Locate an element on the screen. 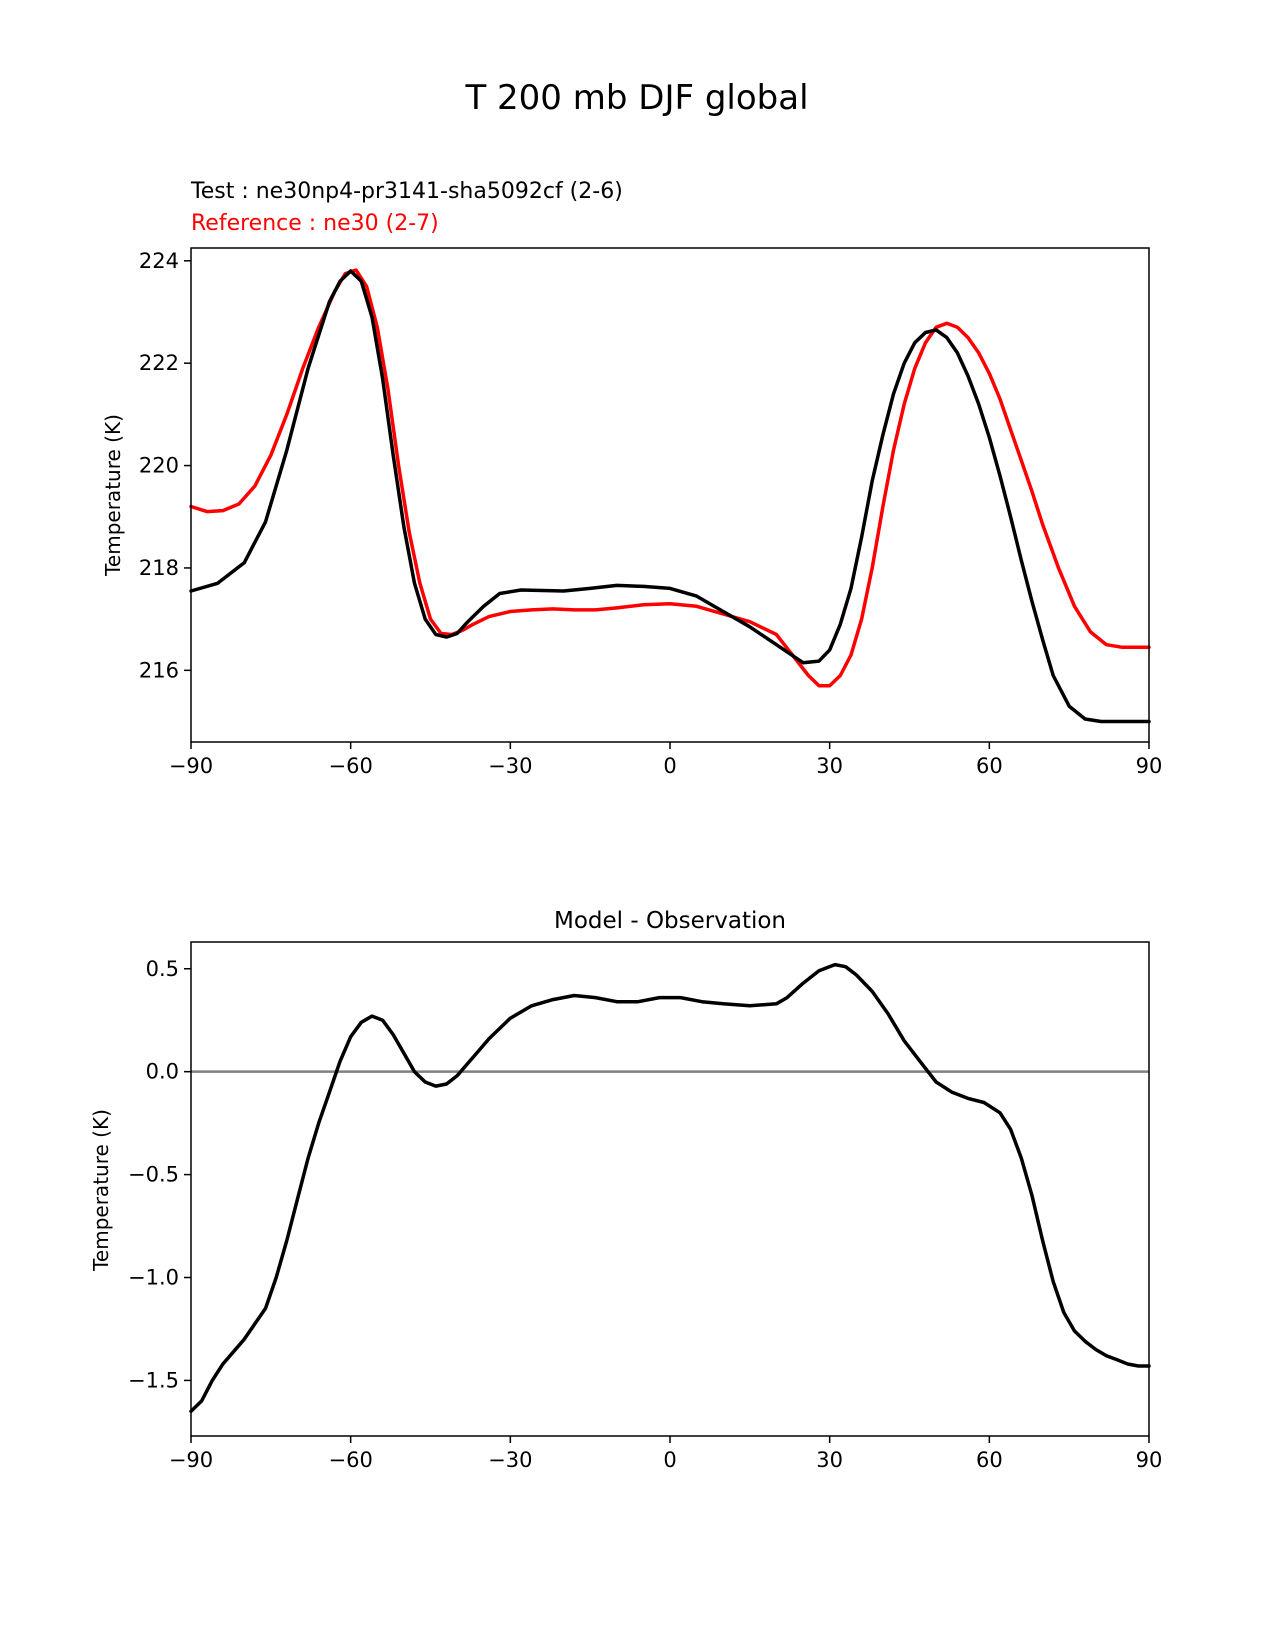 This screenshot has width=1275, height=1650. bot-x-tick-label: −30 is located at coordinates (510, 1460).